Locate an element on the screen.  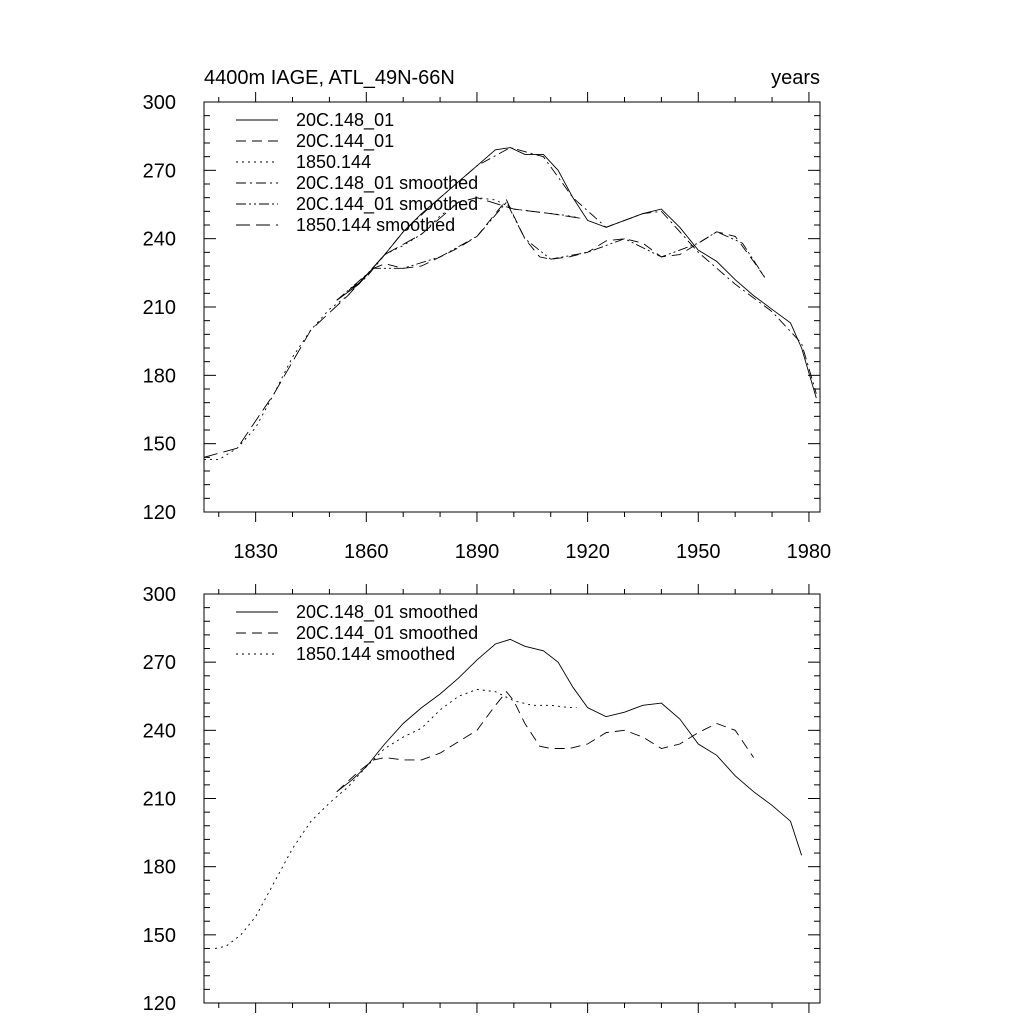
chart-units-label: years is located at coordinates (795, 78).